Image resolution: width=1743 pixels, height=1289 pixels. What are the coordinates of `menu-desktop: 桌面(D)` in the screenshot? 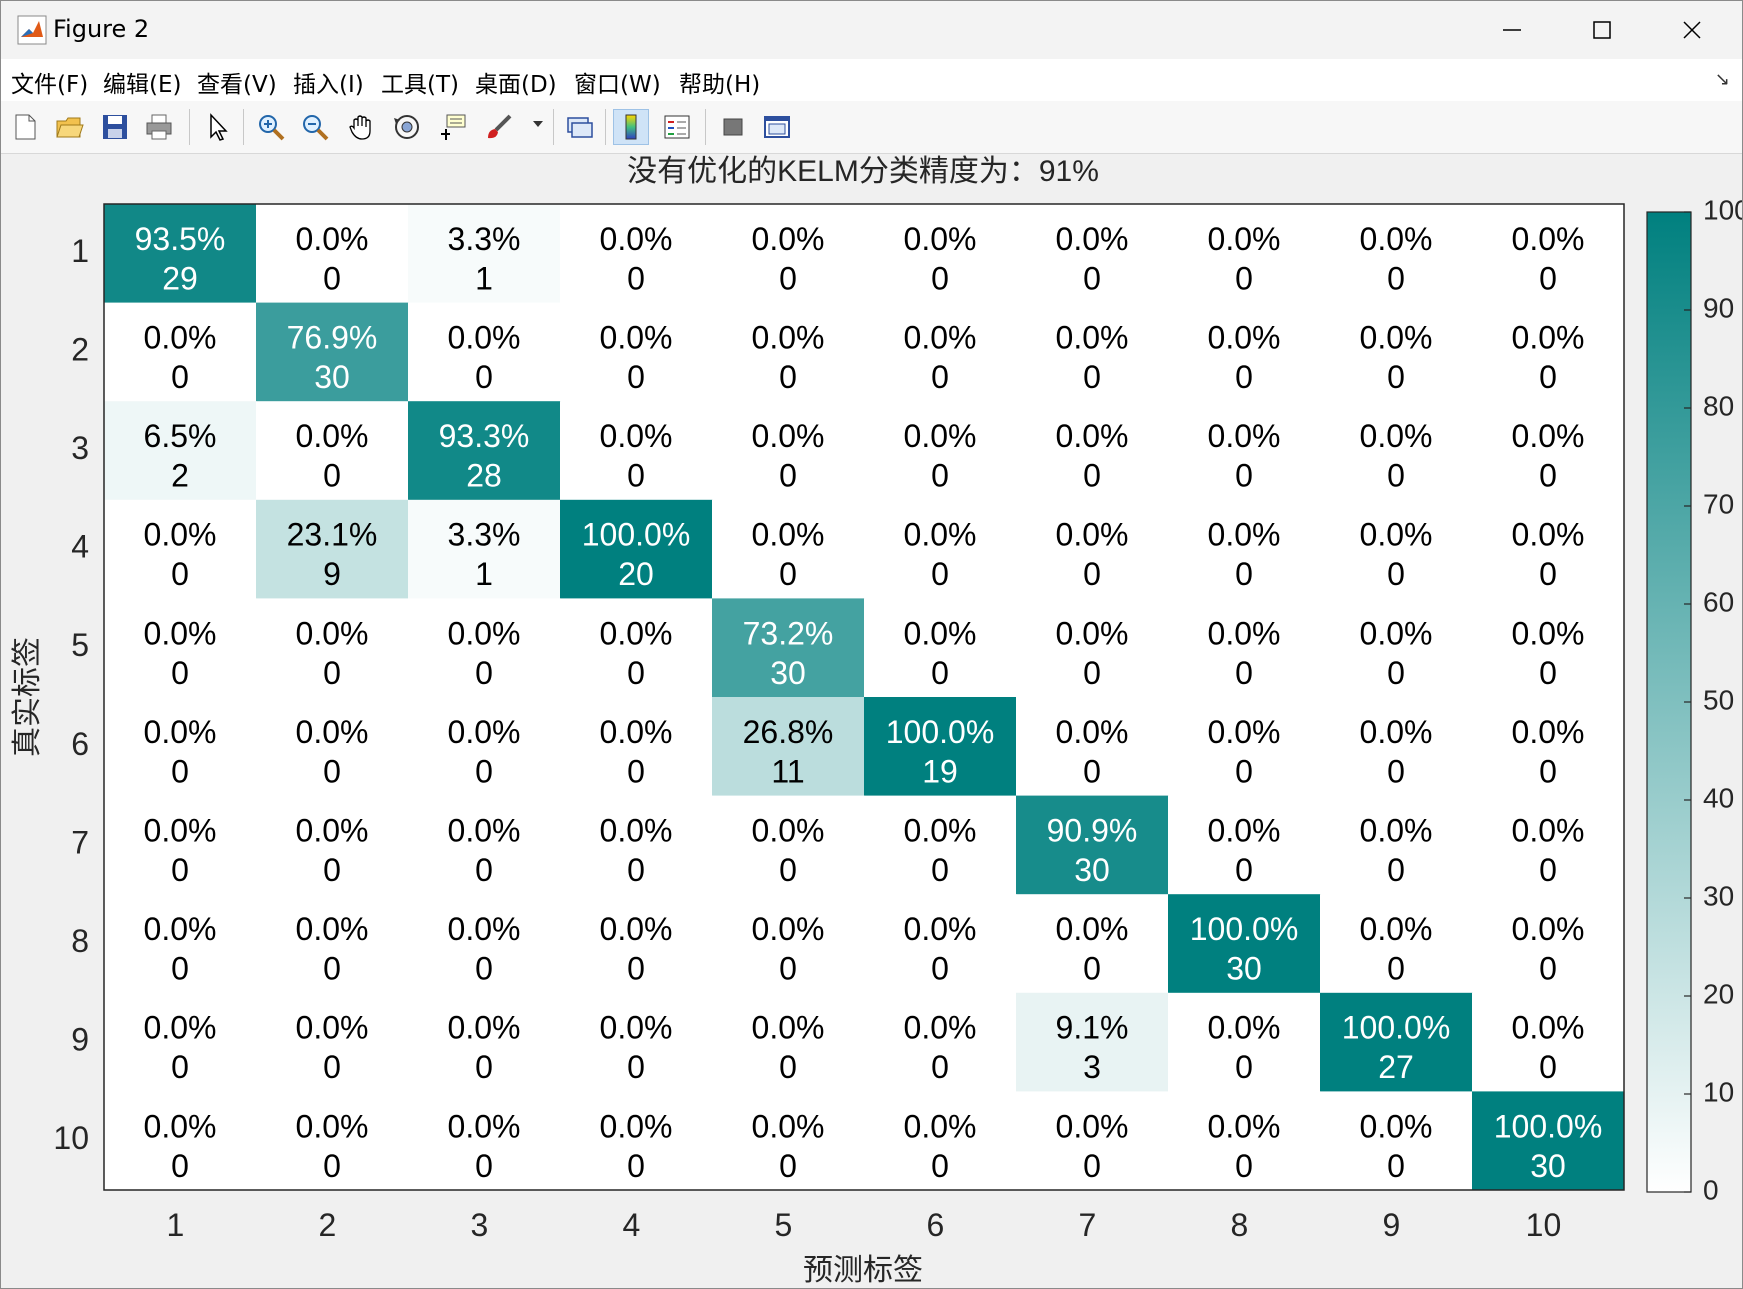 It's located at (516, 85).